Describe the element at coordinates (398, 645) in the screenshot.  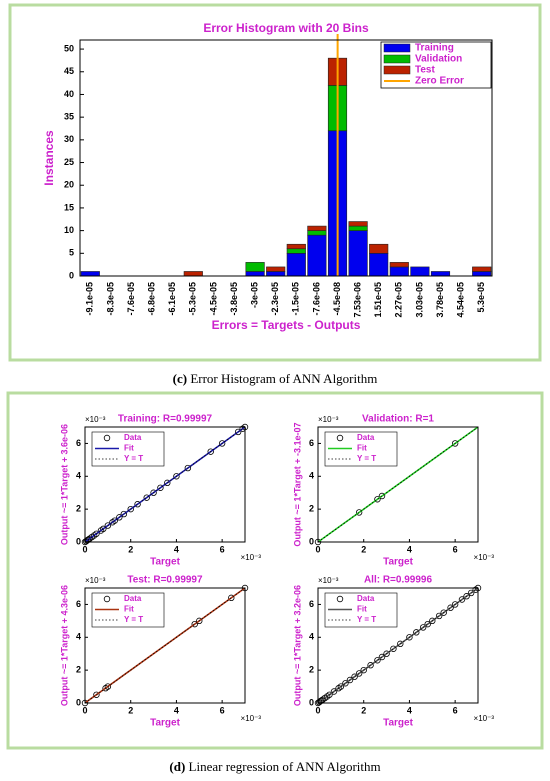
I see `plot-frame` at that location.